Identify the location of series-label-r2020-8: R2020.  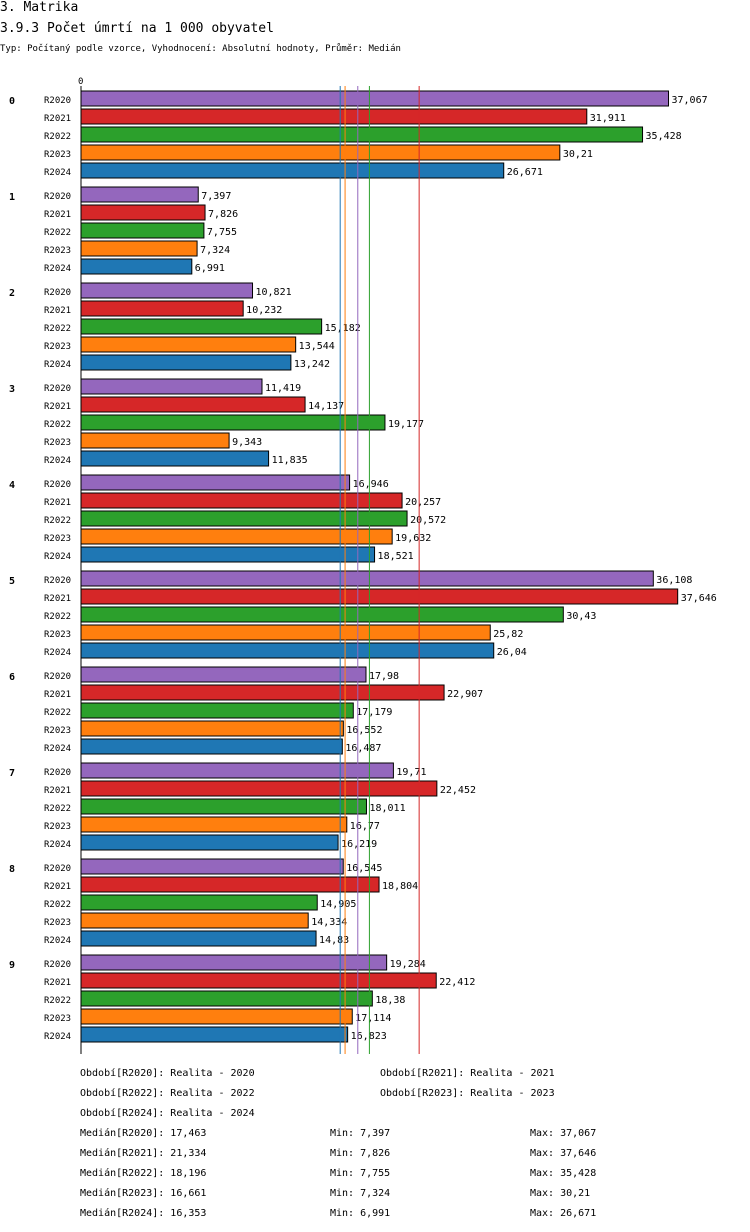
(57, 869).